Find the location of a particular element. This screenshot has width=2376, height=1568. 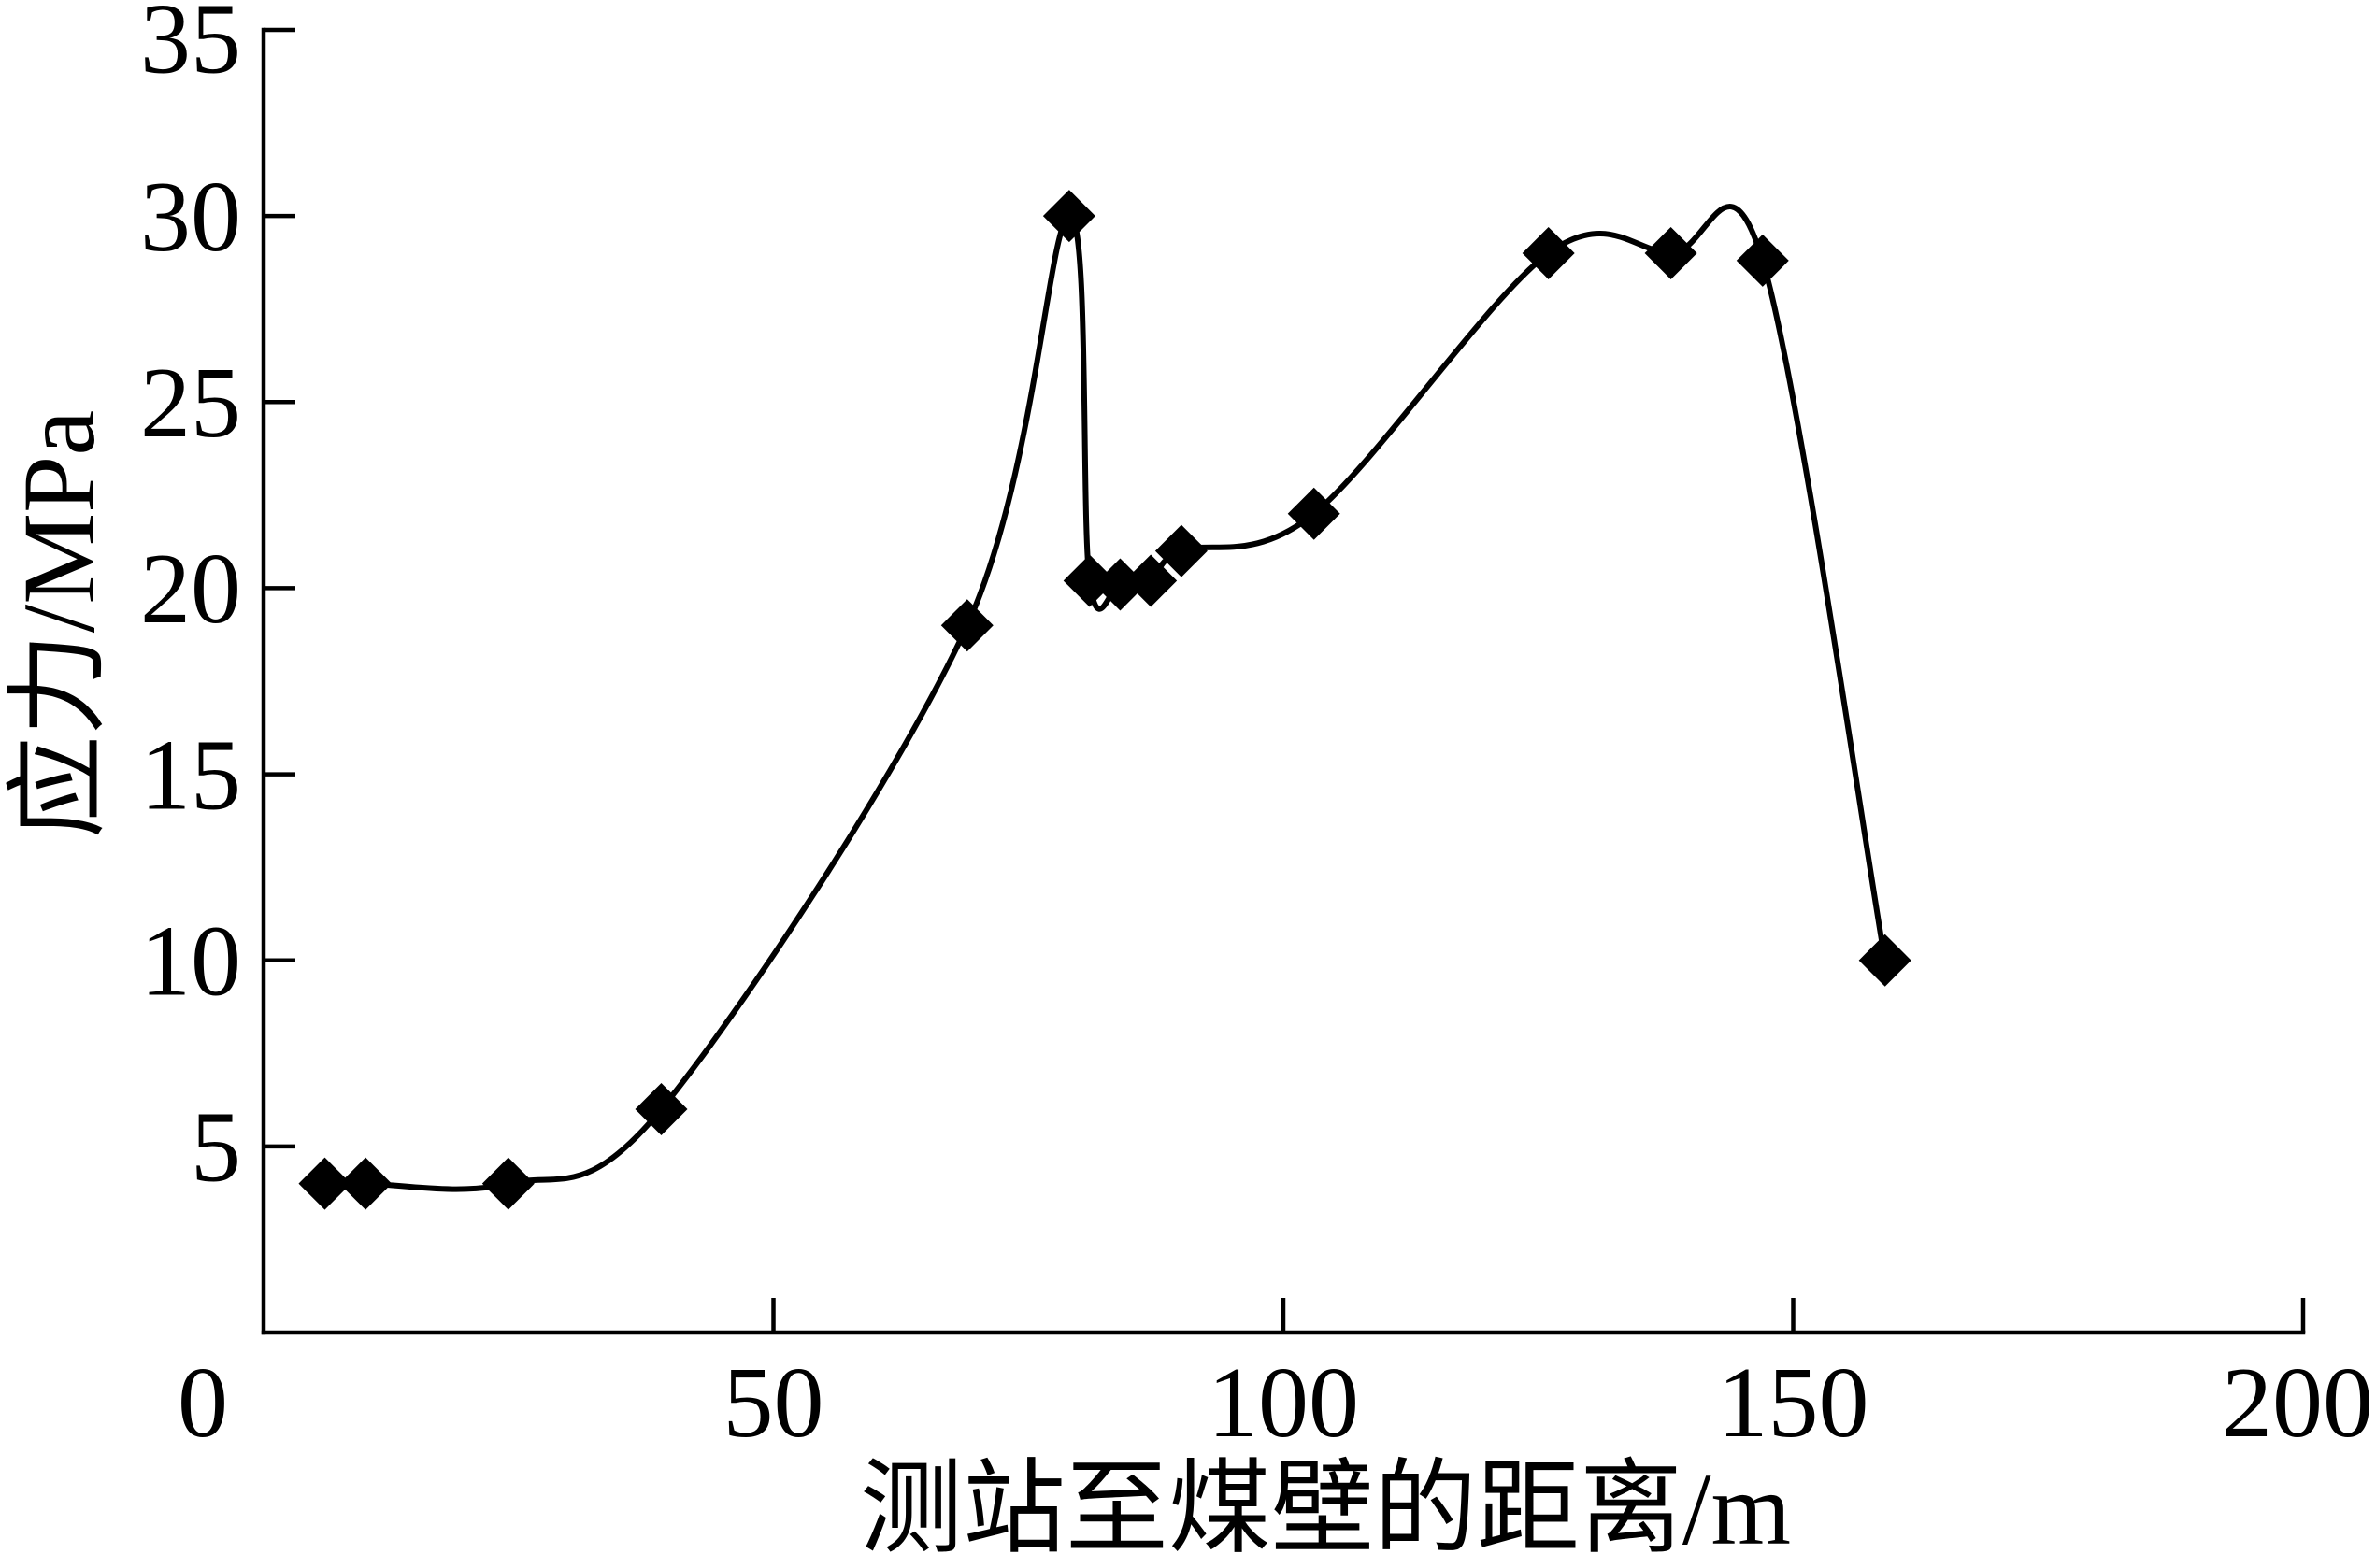

y-tick-label: 30 is located at coordinates (190, 218).